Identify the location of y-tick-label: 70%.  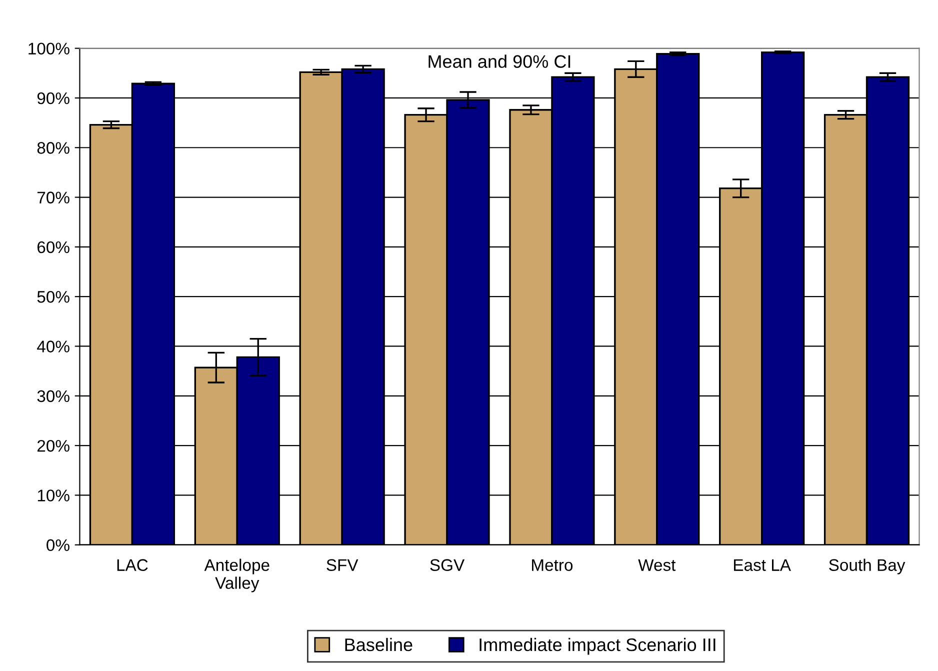
(54, 198).